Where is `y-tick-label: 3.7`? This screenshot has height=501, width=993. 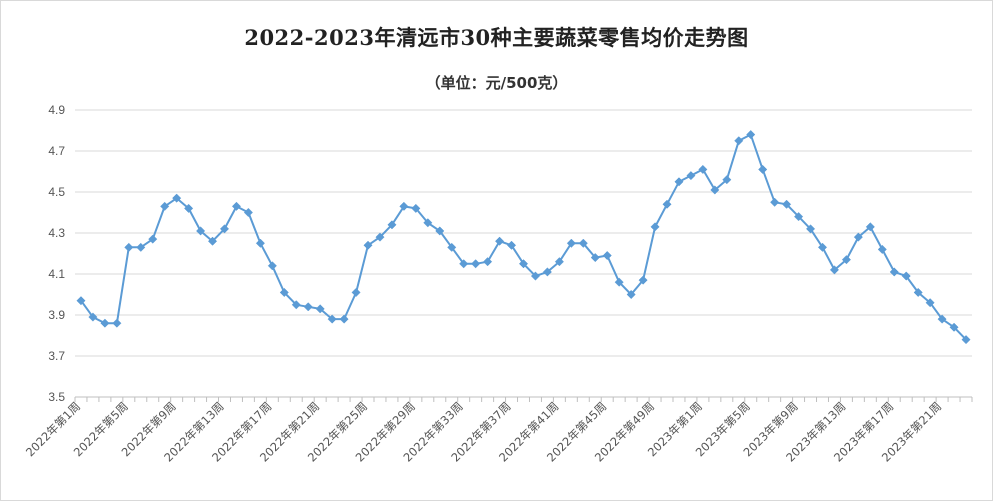 y-tick-label: 3.7 is located at coordinates (56, 356).